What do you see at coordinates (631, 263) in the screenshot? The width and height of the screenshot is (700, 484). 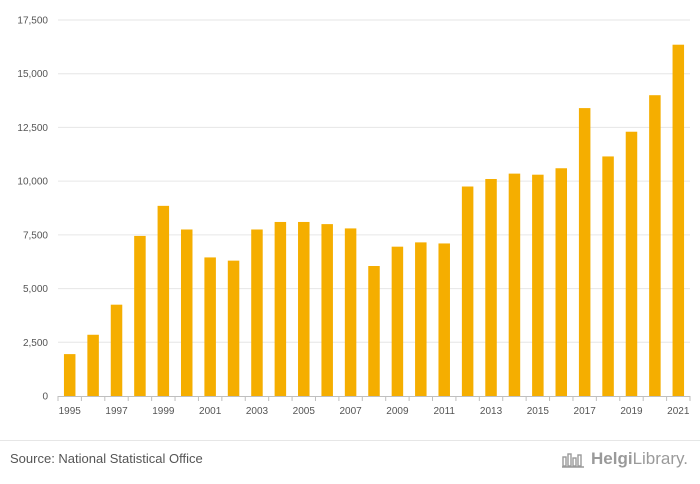 I see `bar-2019` at bounding box center [631, 263].